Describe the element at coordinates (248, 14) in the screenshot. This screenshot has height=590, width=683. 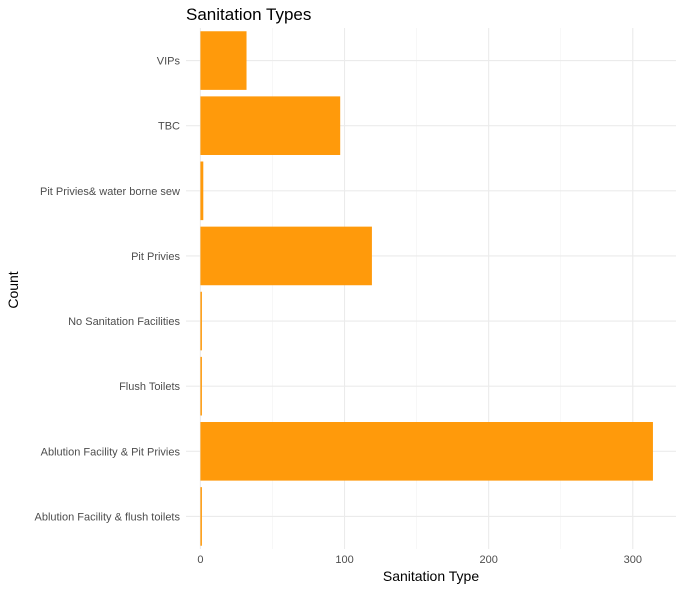
I see `chart-title: Sanitation Types` at that location.